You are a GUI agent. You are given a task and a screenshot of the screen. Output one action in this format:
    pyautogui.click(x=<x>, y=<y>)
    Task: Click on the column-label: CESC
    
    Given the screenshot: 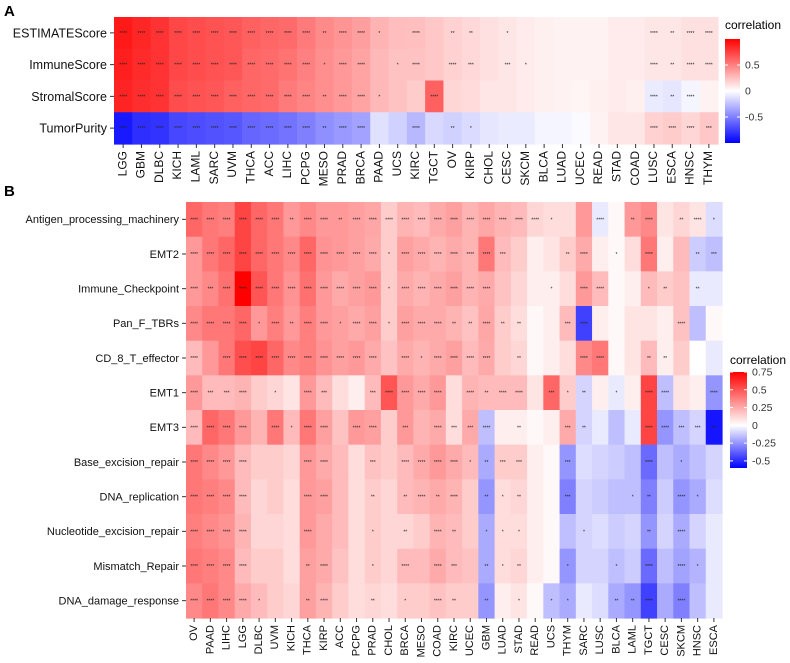 What is the action you would take?
    pyautogui.click(x=507, y=168)
    